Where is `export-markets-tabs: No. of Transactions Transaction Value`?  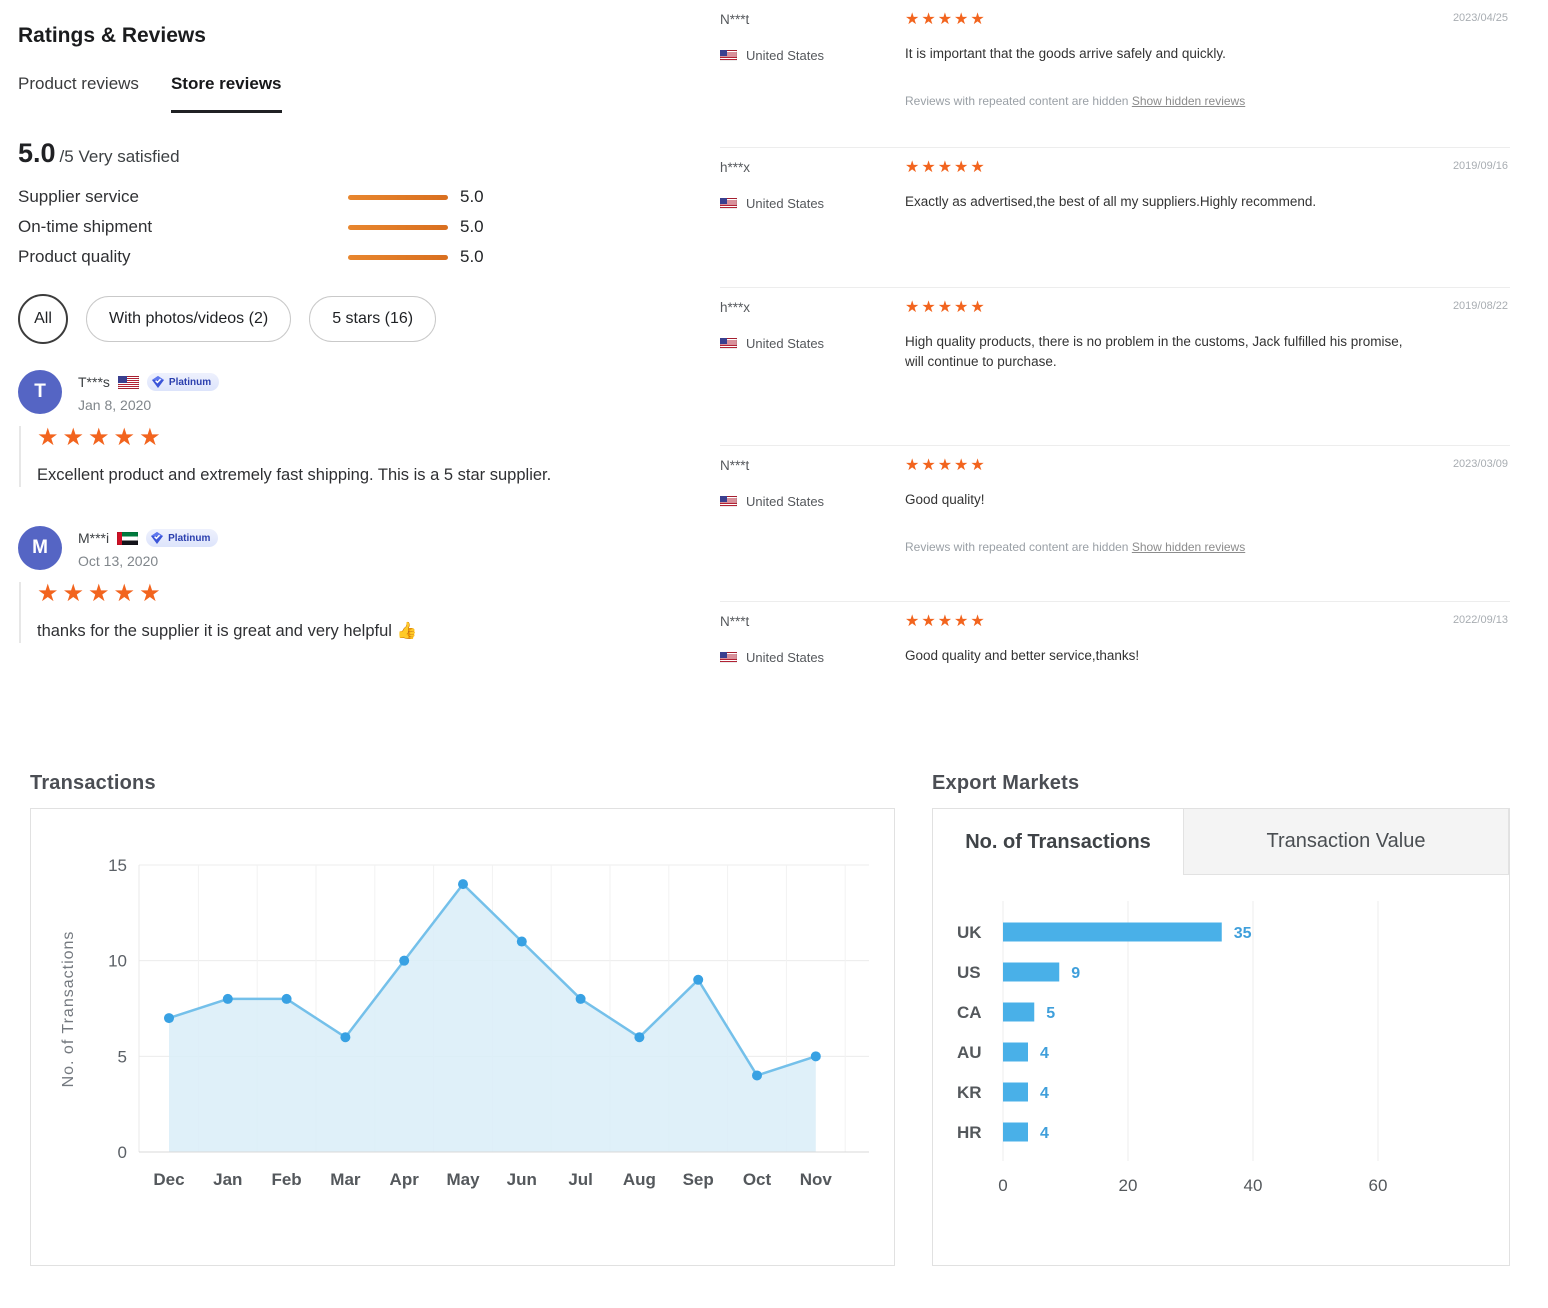
export-markets-tabs: No. of Transactions Transaction Value is located at coordinates (1221, 842).